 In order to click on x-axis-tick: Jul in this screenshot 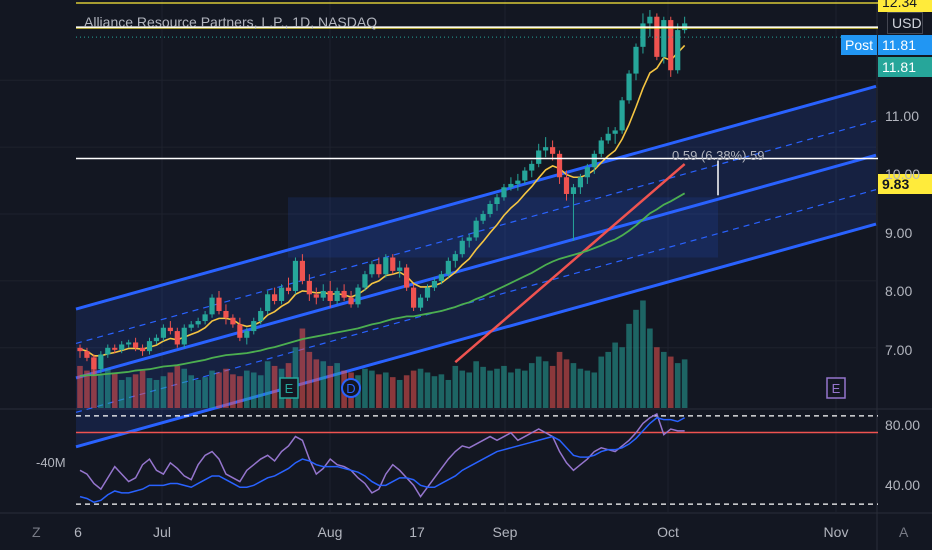, I will do `click(162, 532)`.